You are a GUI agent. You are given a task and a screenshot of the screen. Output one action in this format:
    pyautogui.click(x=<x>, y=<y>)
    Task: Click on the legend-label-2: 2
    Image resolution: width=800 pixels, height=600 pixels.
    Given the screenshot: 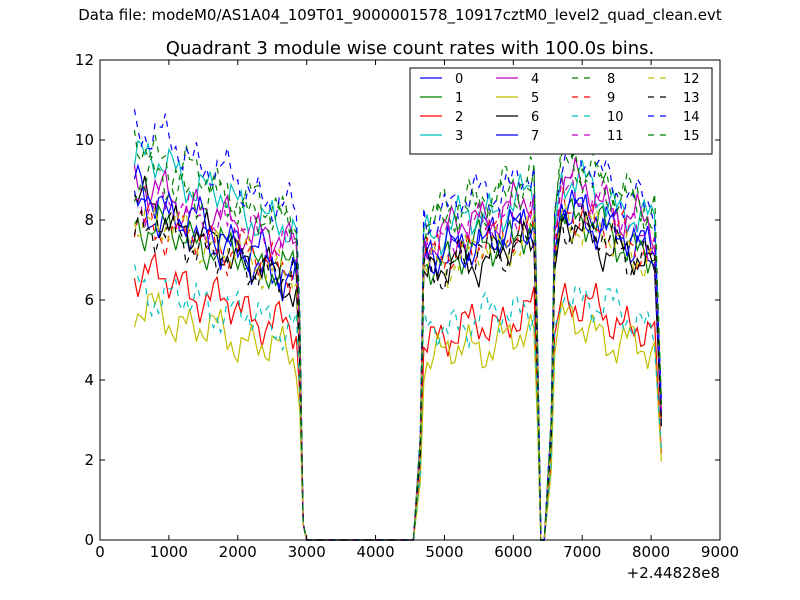 What is the action you would take?
    pyautogui.click(x=459, y=117)
    